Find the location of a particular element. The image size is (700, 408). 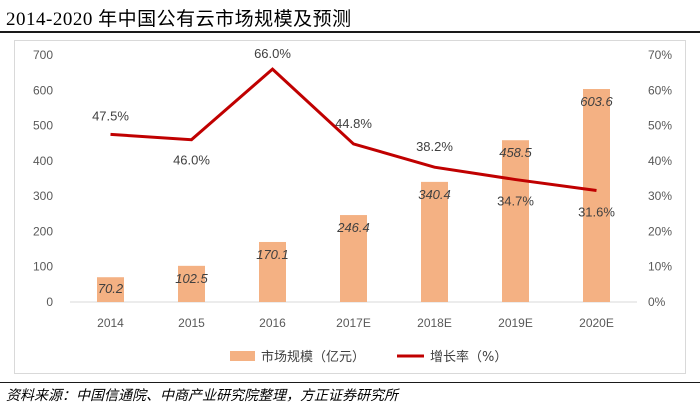

bar-2019E is located at coordinates (515, 221).